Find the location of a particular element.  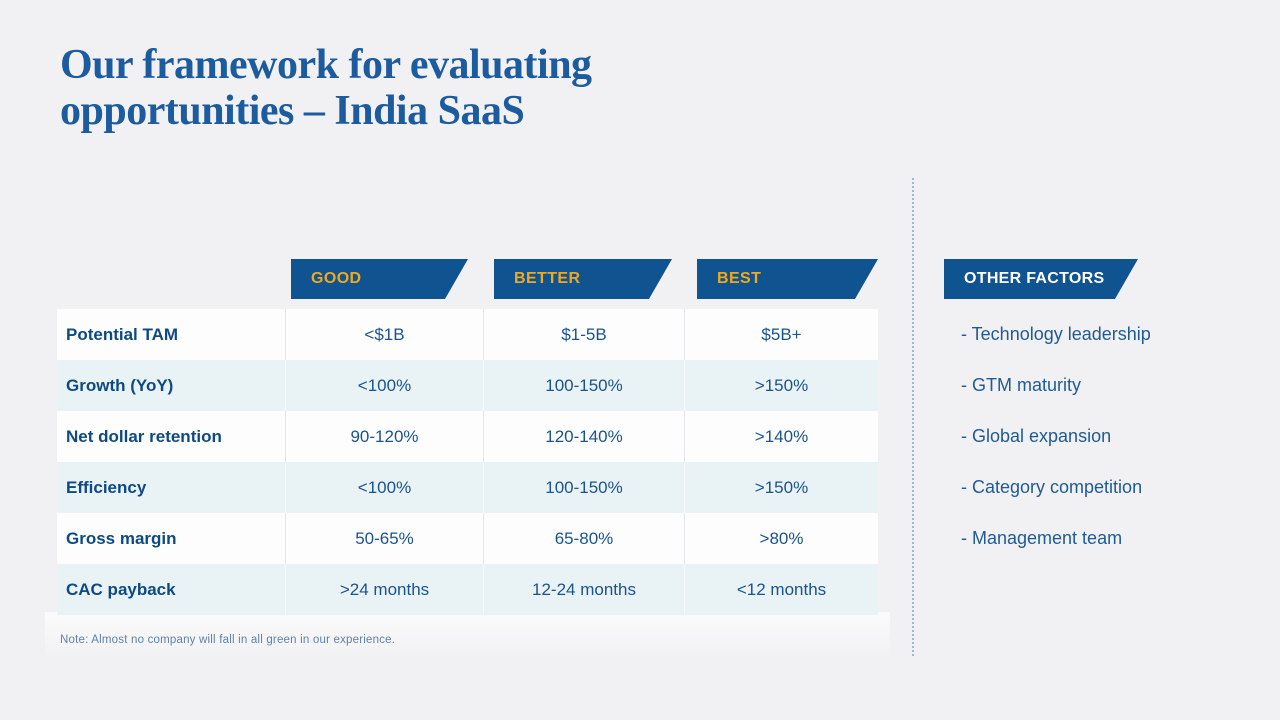

row-label-cell: Growth (YoY) is located at coordinates (120, 385).